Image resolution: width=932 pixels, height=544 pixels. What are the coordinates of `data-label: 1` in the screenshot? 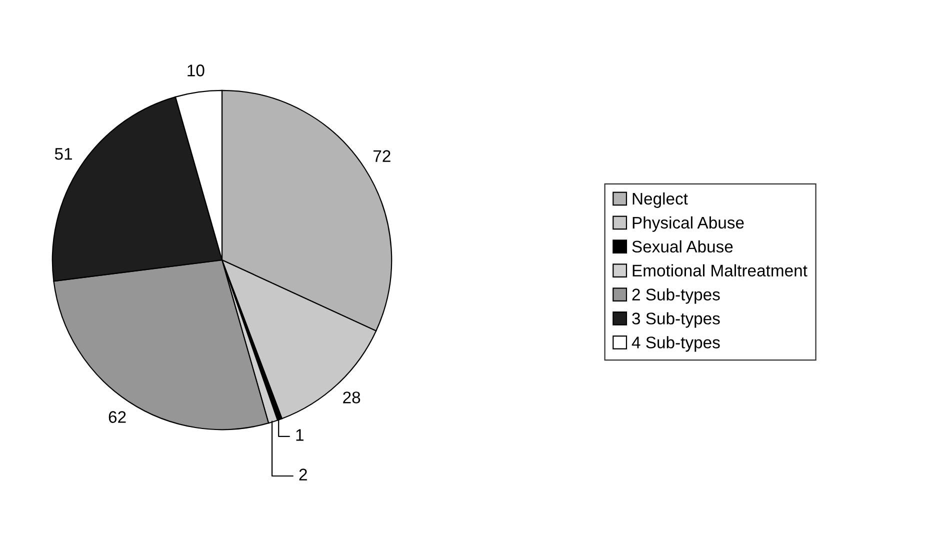 It's located at (300, 435).